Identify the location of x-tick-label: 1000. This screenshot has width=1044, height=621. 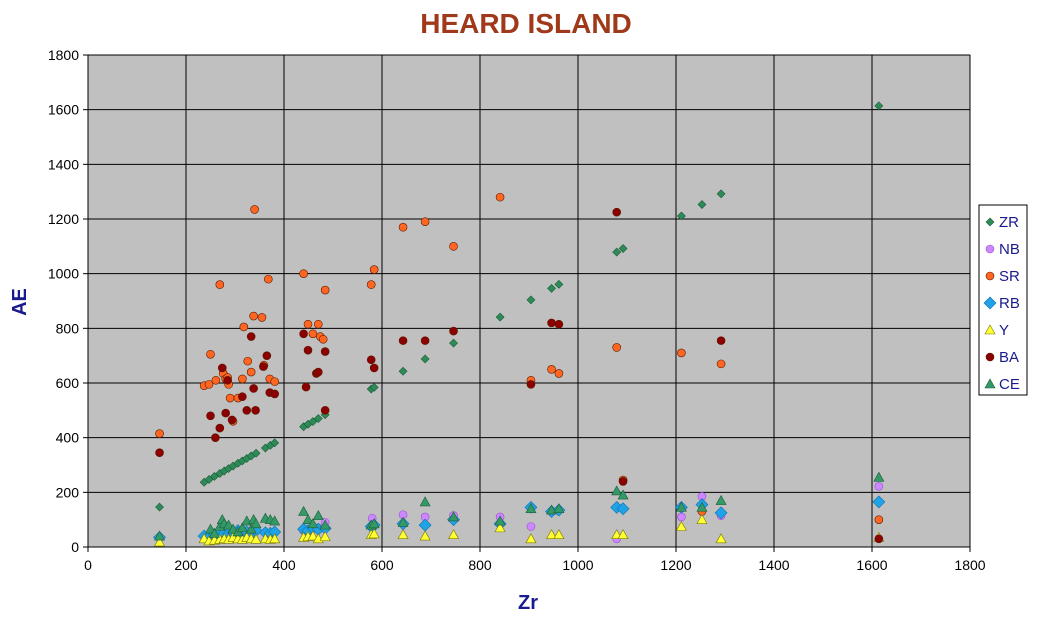
(577, 565).